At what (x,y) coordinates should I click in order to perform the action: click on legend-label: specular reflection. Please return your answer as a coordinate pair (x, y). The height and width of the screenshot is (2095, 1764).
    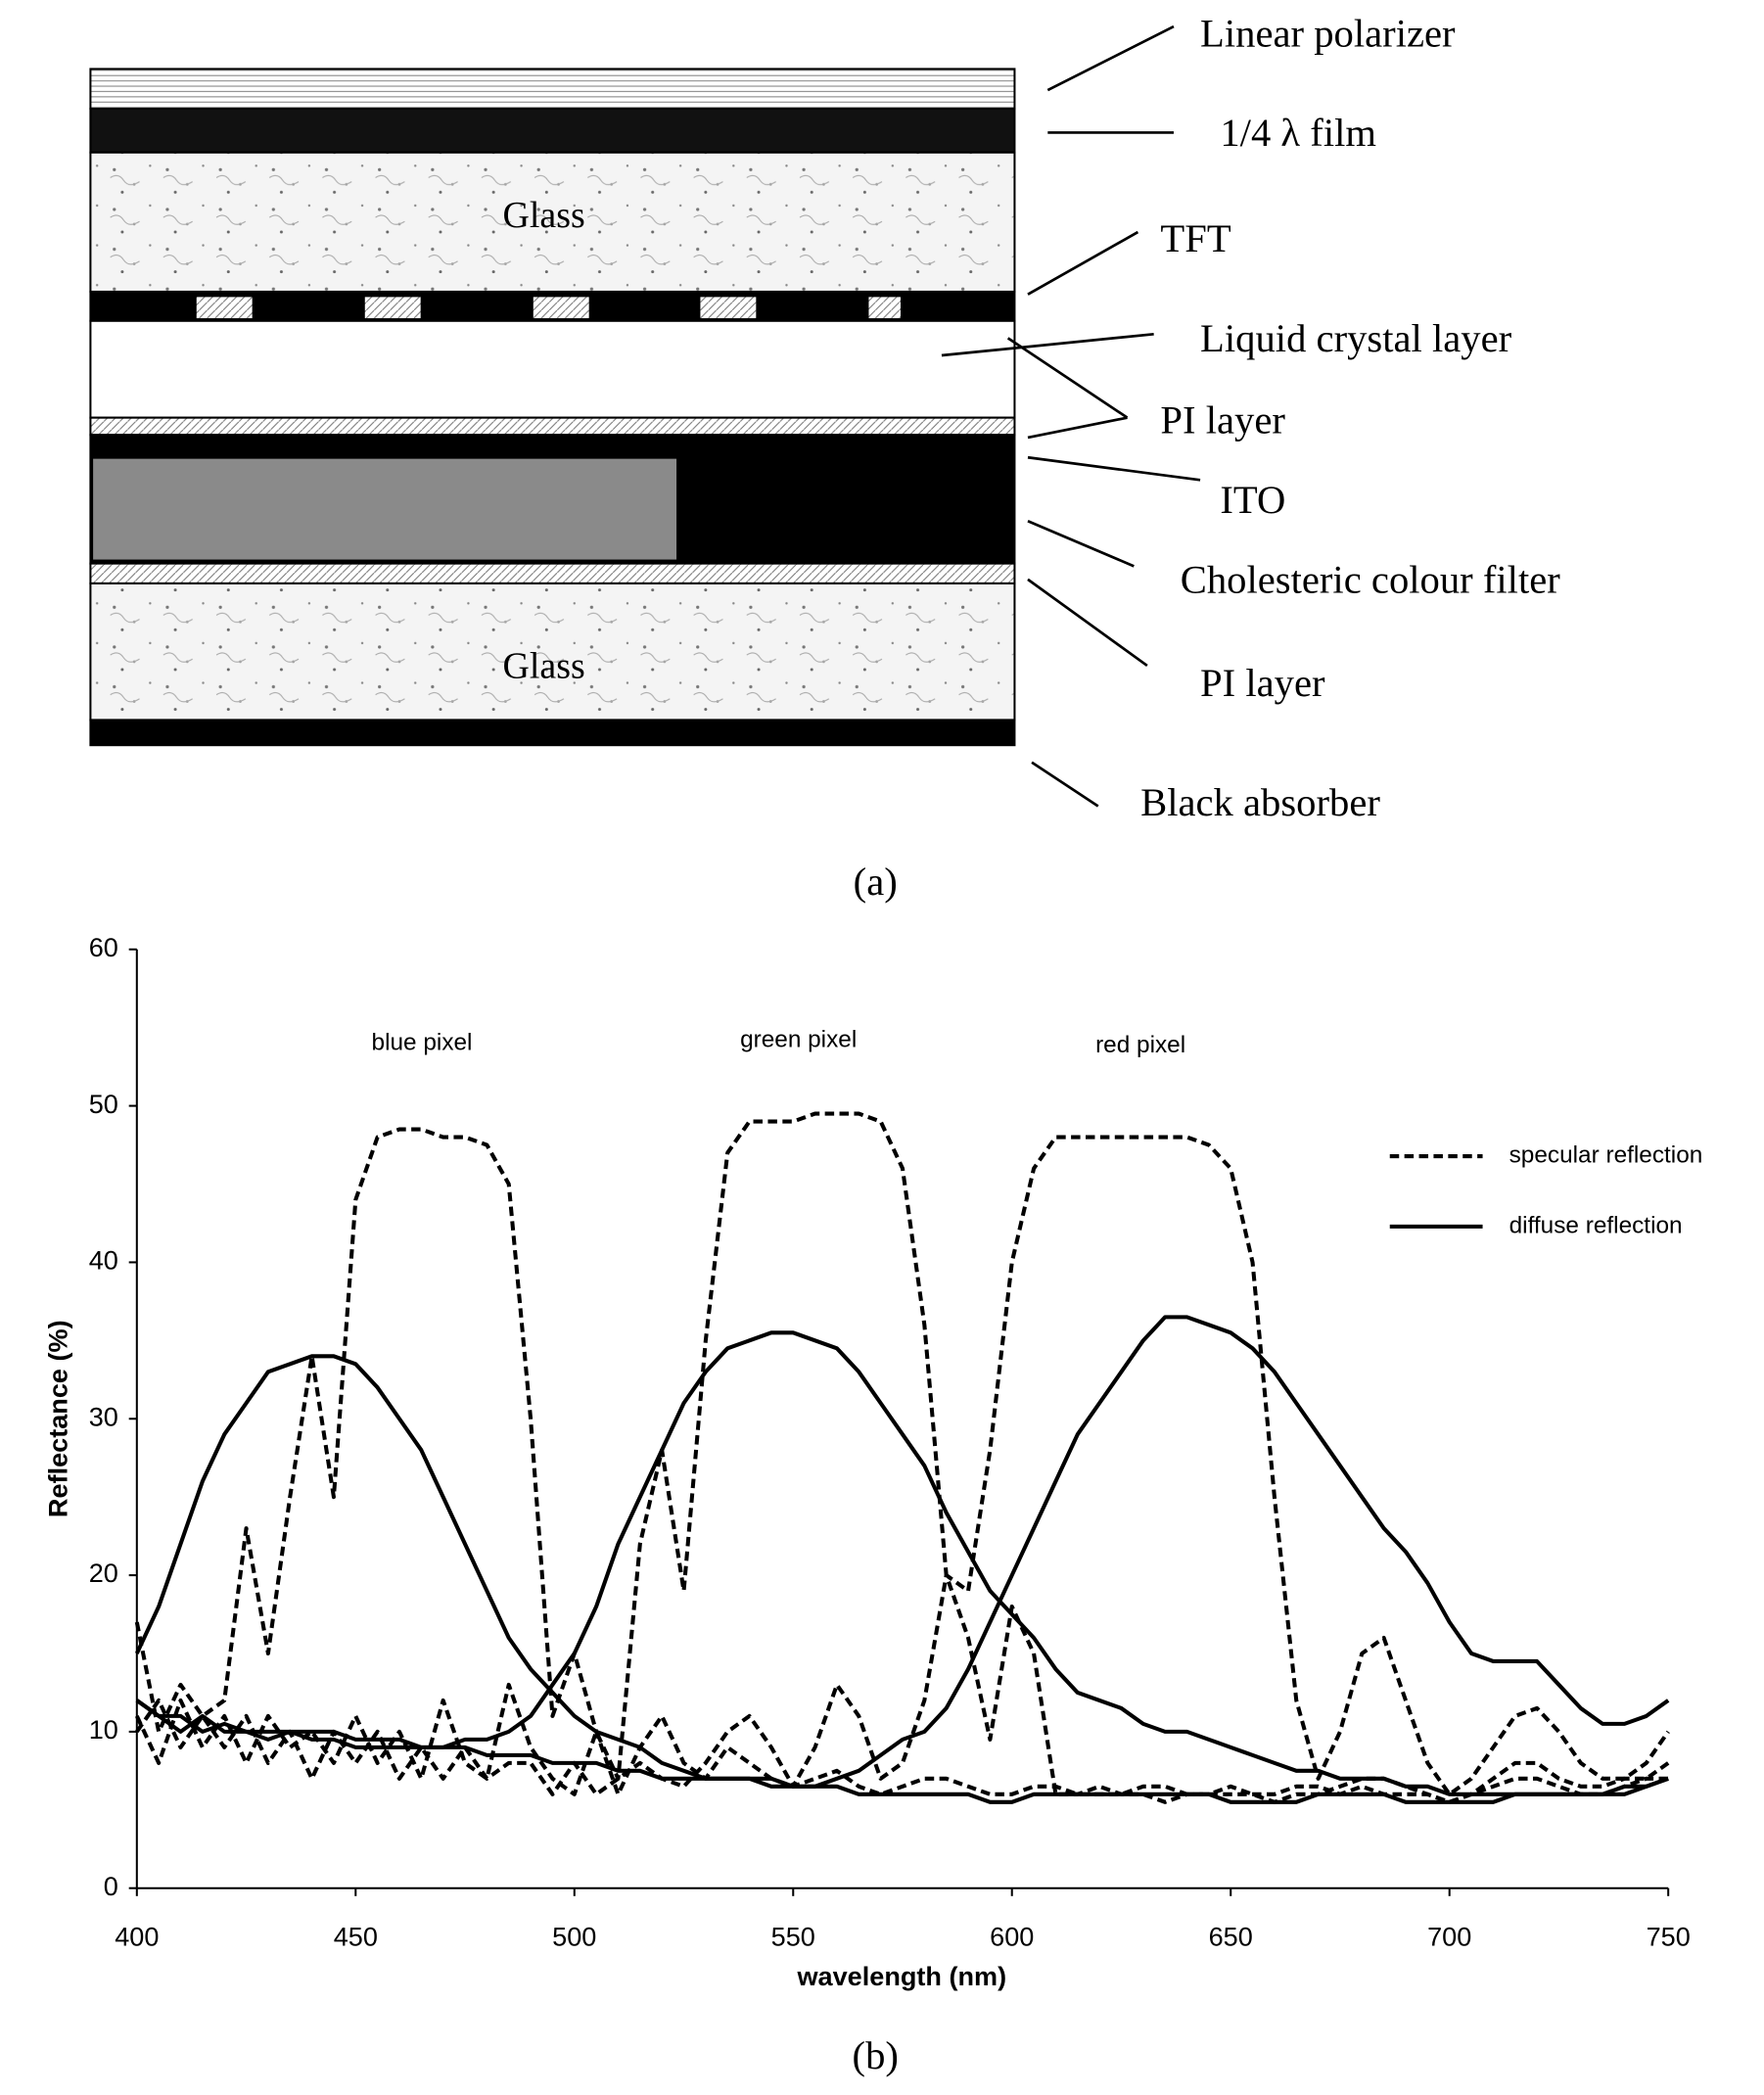
    Looking at the image, I should click on (1606, 1155).